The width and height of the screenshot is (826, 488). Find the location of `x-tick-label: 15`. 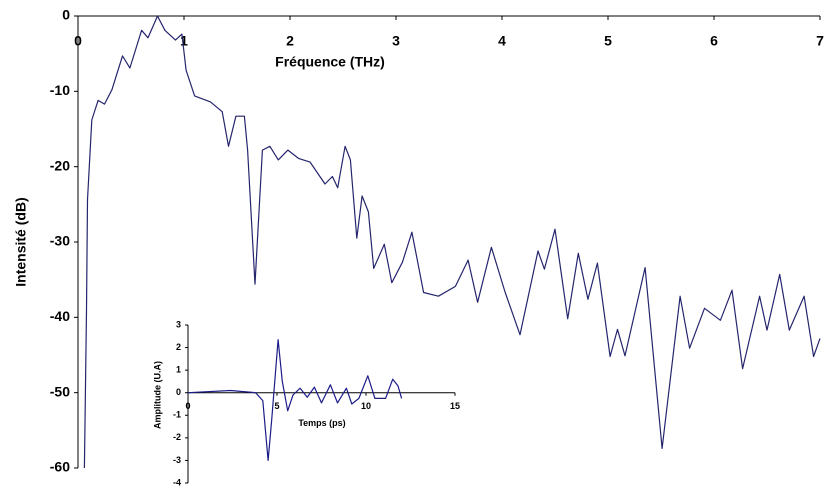

x-tick-label: 15 is located at coordinates (455, 406).